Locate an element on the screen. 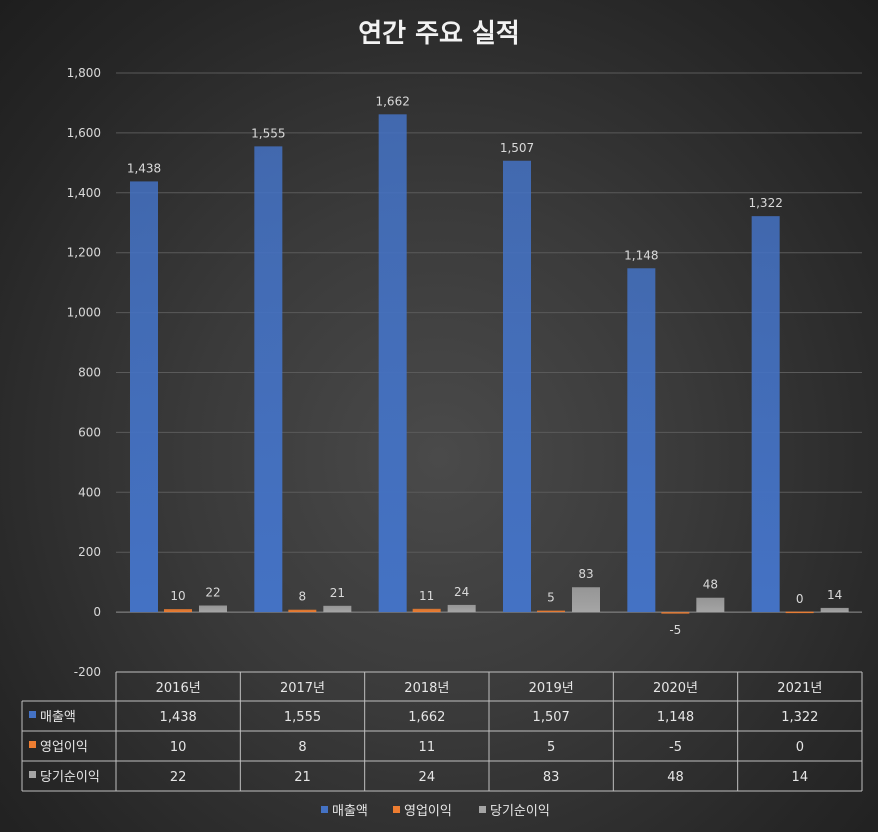 The height and width of the screenshot is (832, 878). data-label: 21 is located at coordinates (337, 593).